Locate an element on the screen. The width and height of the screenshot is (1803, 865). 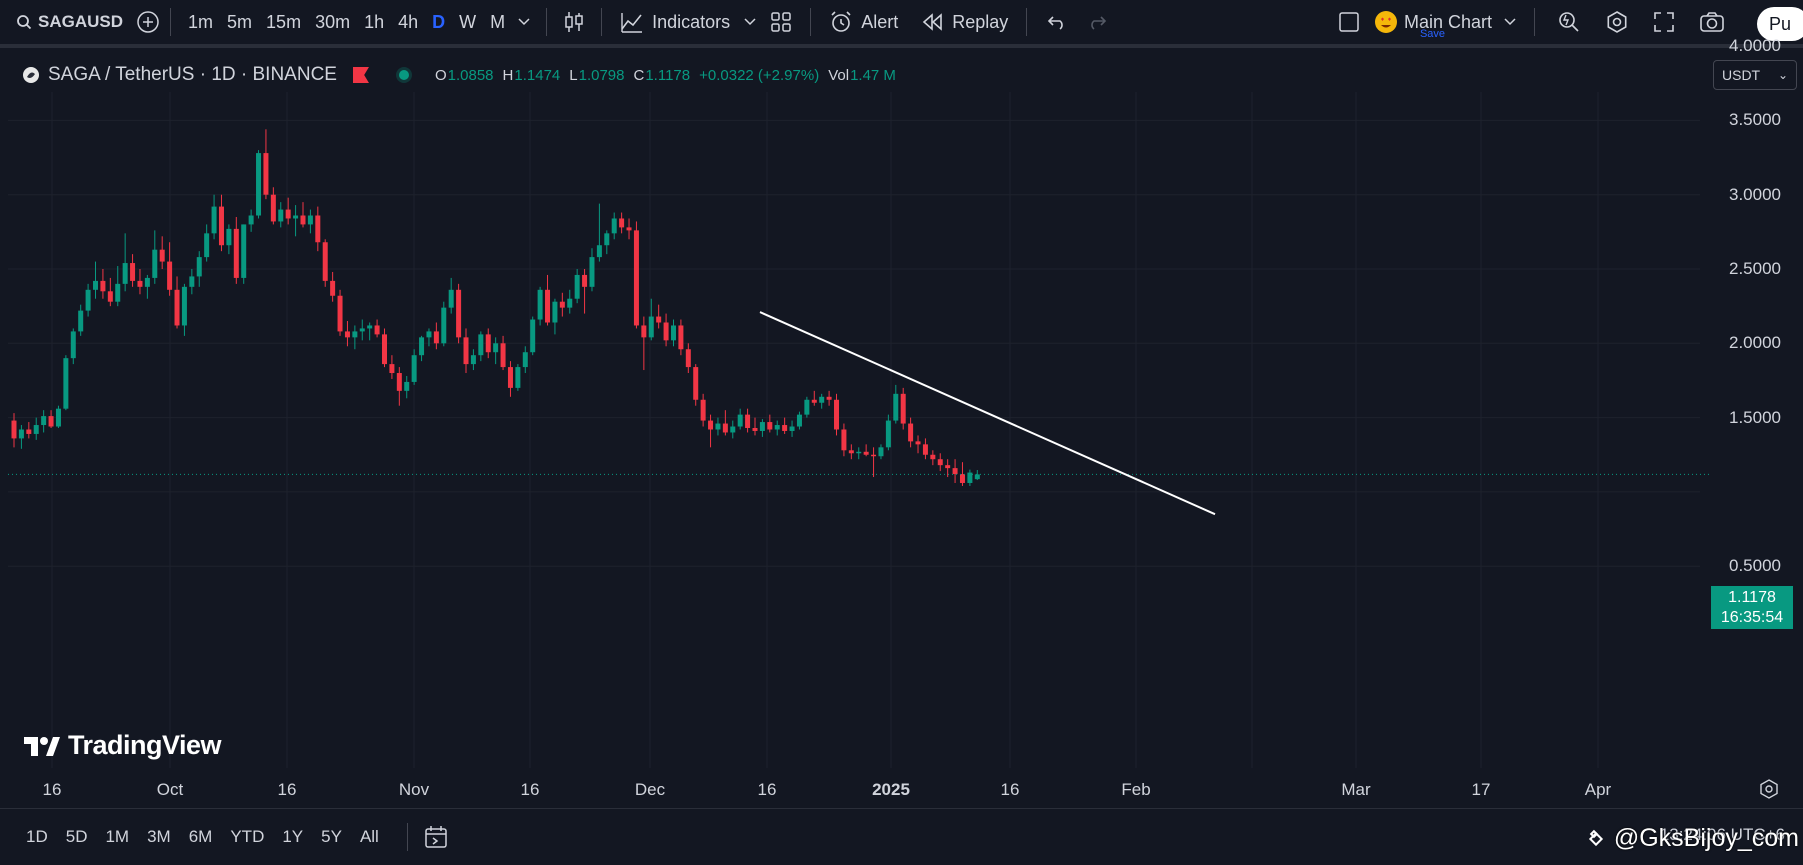
replay-button: Replay is located at coordinates (965, 22).